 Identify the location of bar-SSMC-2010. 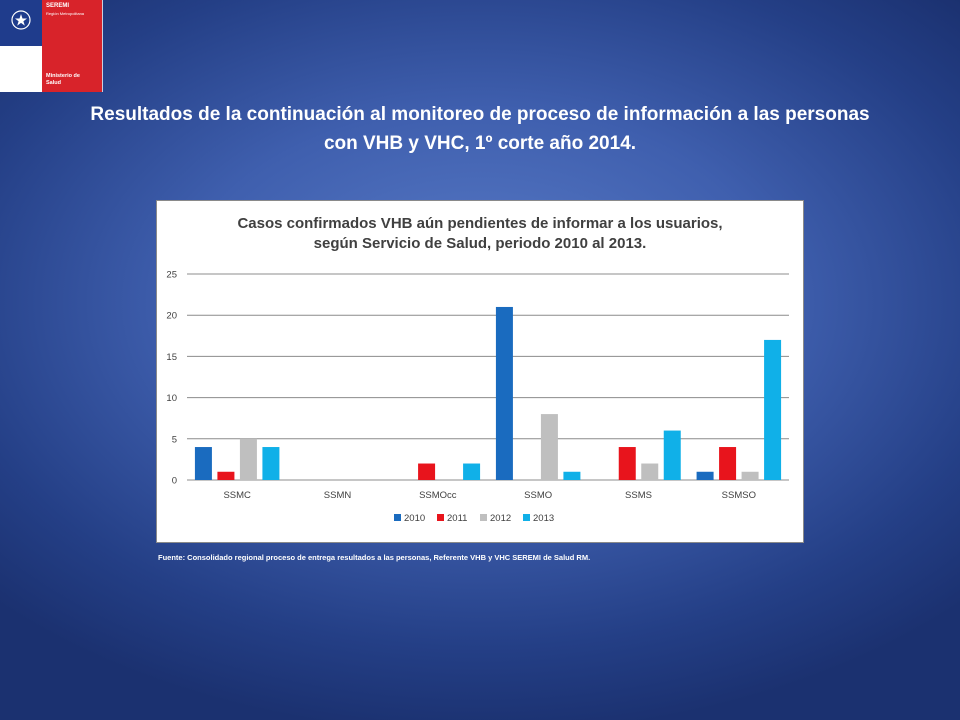
(203, 463).